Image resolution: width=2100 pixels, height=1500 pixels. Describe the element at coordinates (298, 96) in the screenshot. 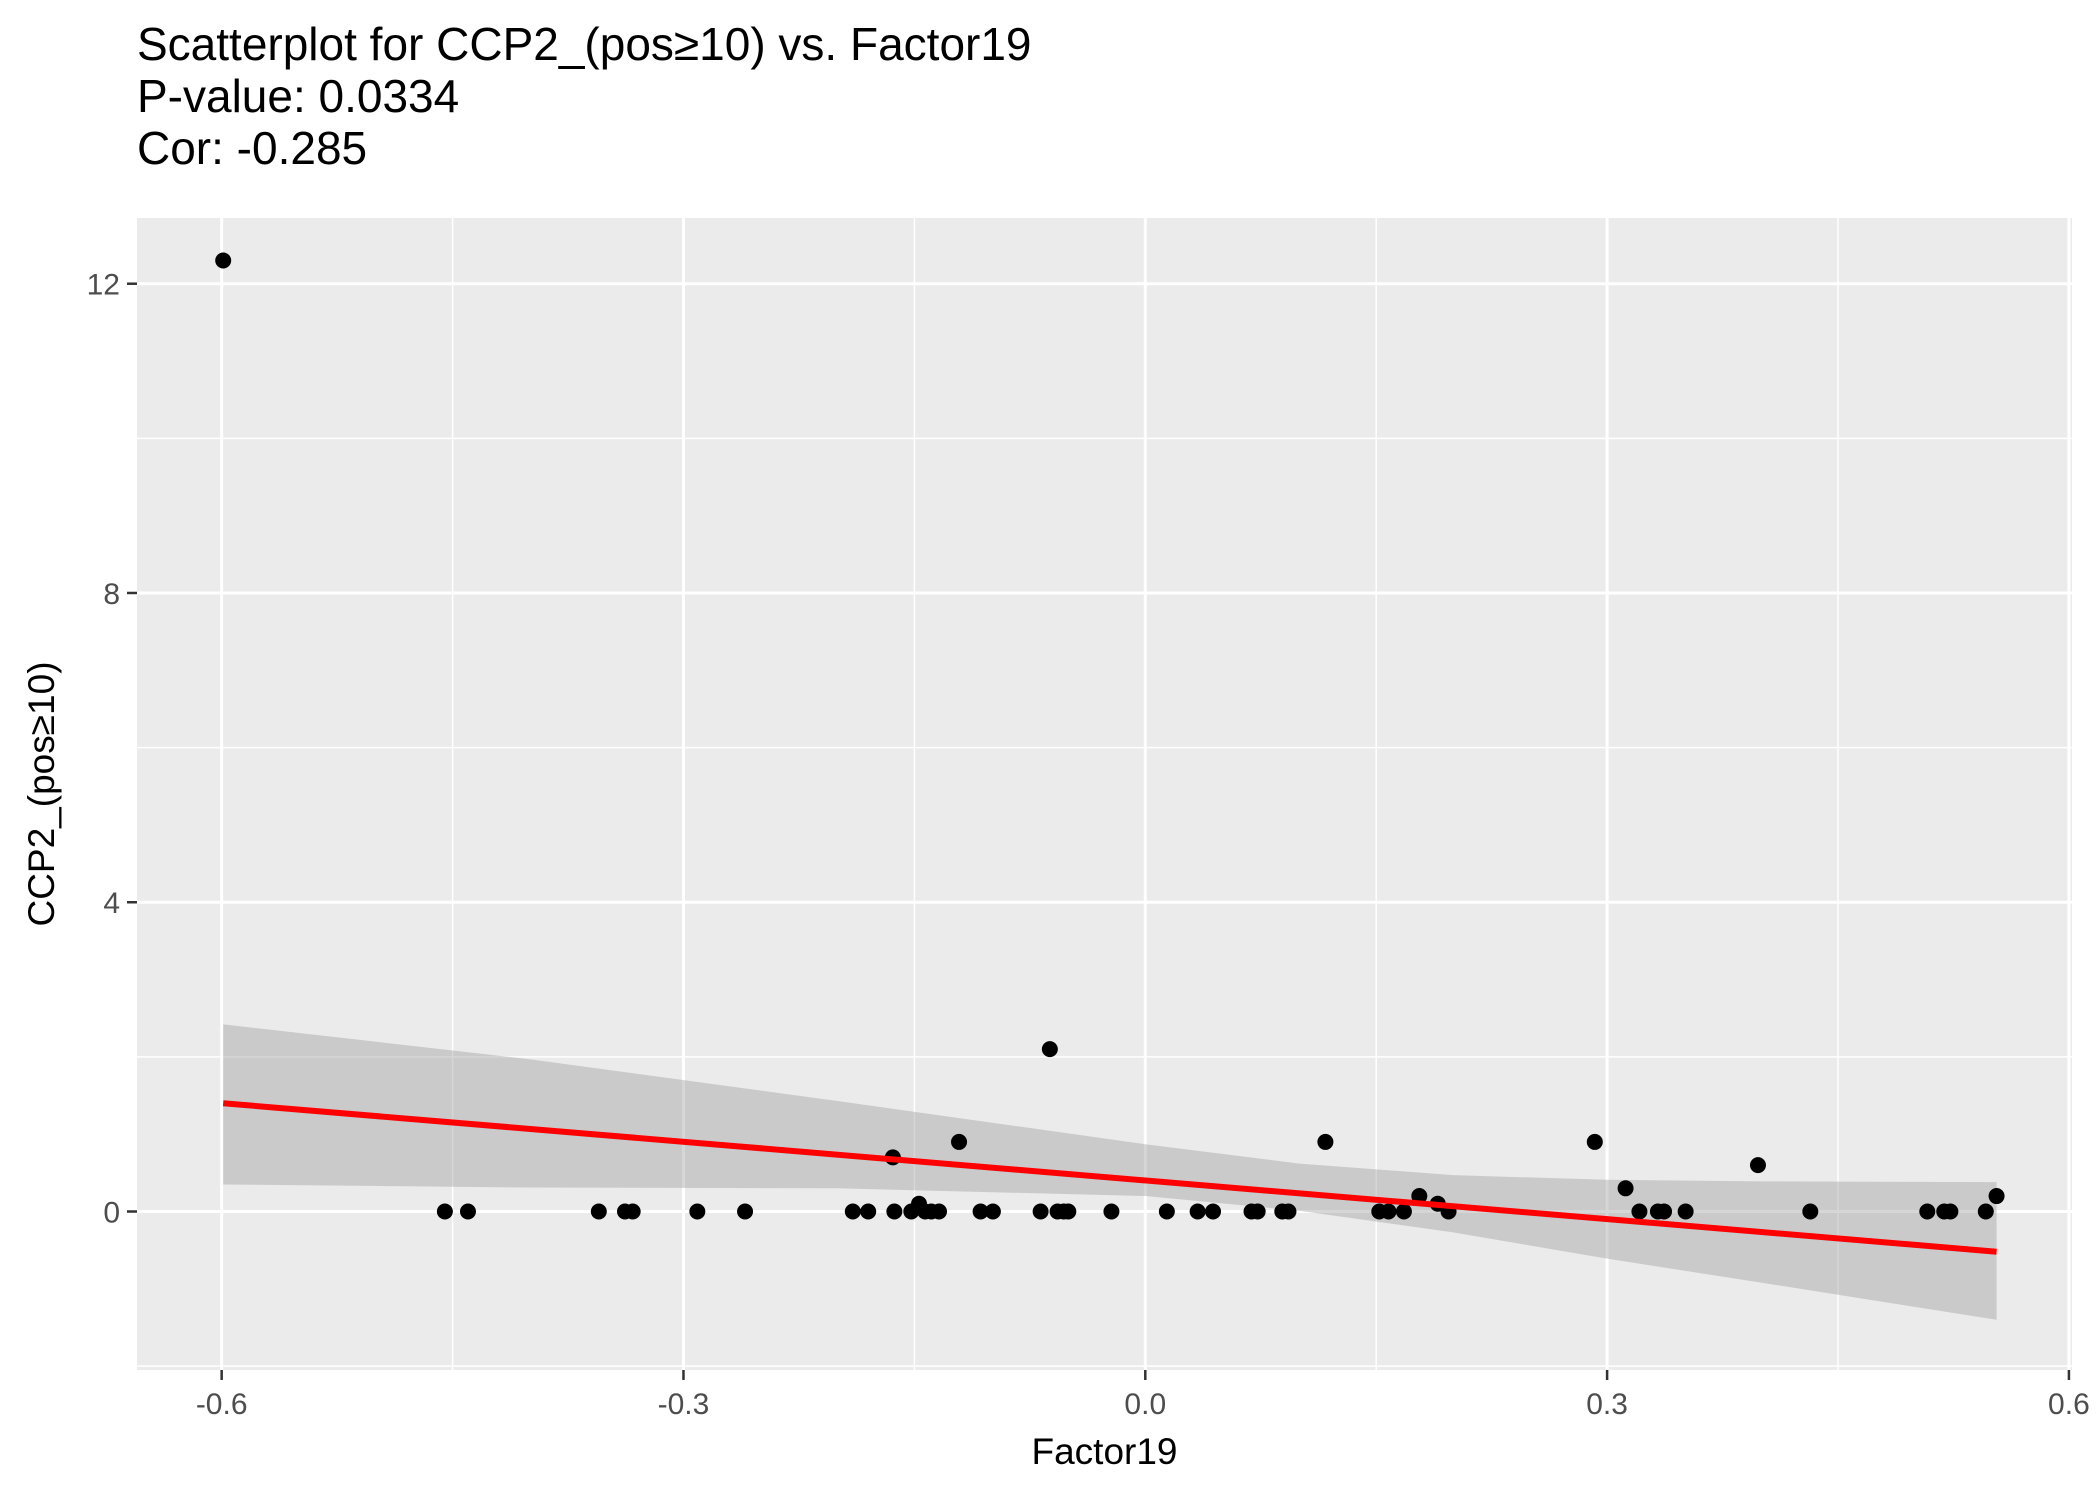

I see `p-value-text: P-value: 0.0334` at that location.